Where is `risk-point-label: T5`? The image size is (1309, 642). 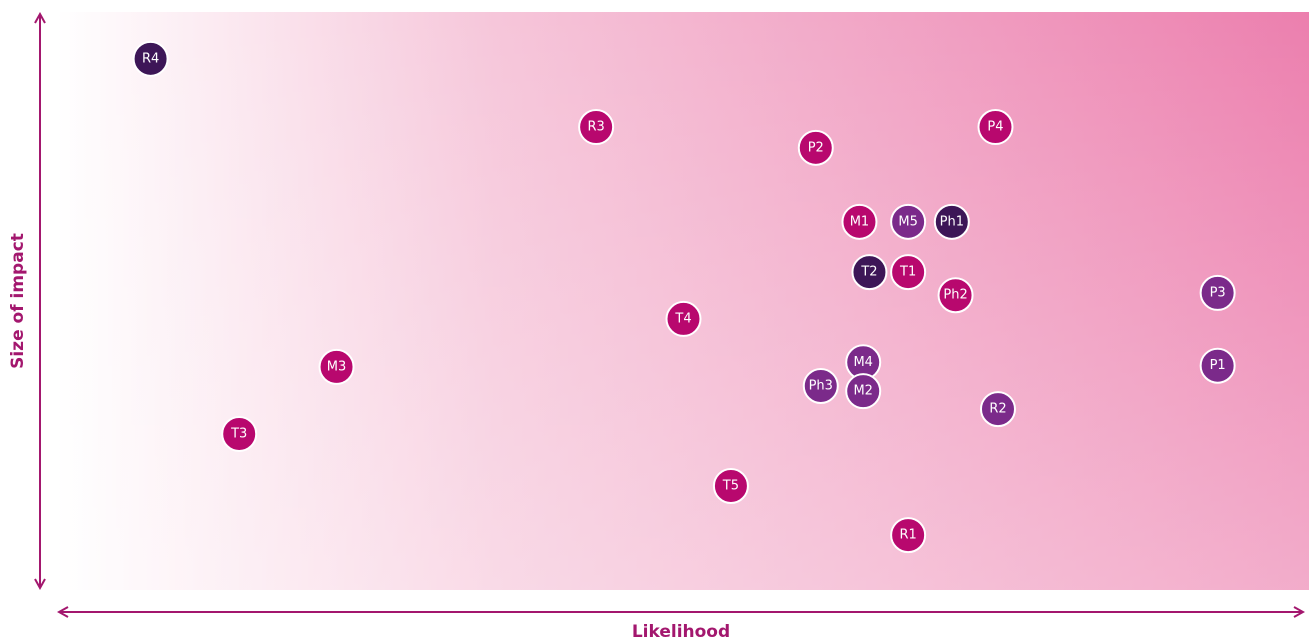 risk-point-label: T5 is located at coordinates (730, 485).